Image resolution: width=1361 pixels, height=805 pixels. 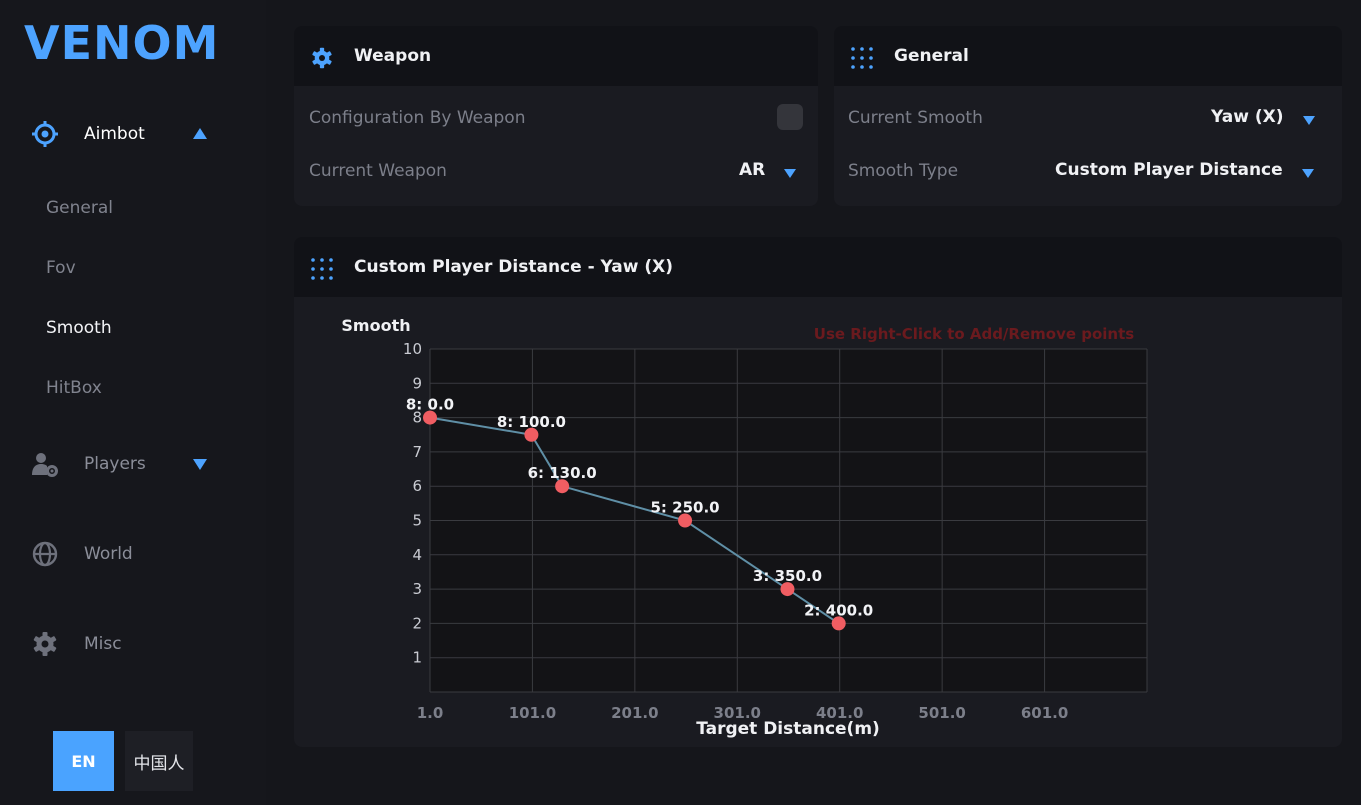 I want to click on x-tick-label: 101.0, so click(x=532, y=713).